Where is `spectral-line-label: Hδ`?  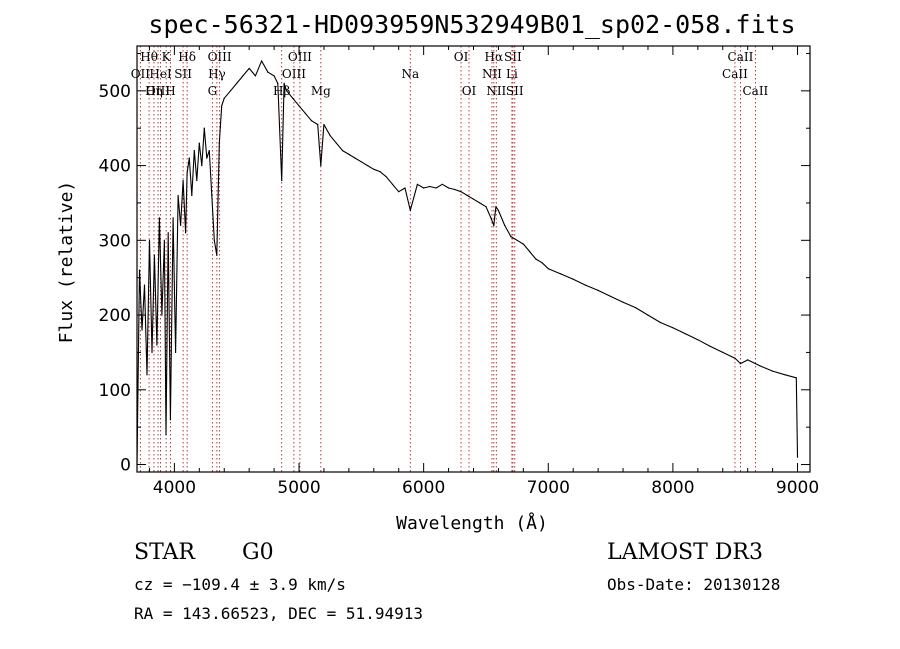
spectral-line-label: Hδ is located at coordinates (187, 57).